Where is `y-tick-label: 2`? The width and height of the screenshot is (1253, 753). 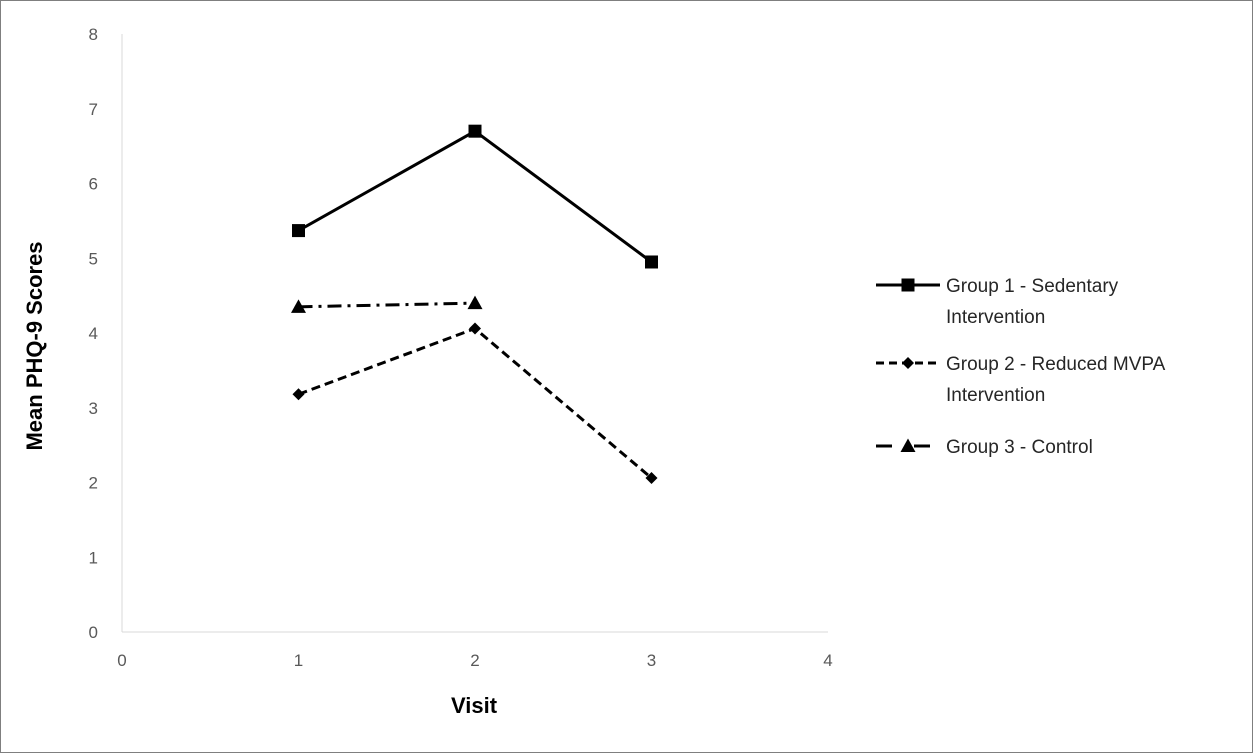
y-tick-label: 2 is located at coordinates (93, 483).